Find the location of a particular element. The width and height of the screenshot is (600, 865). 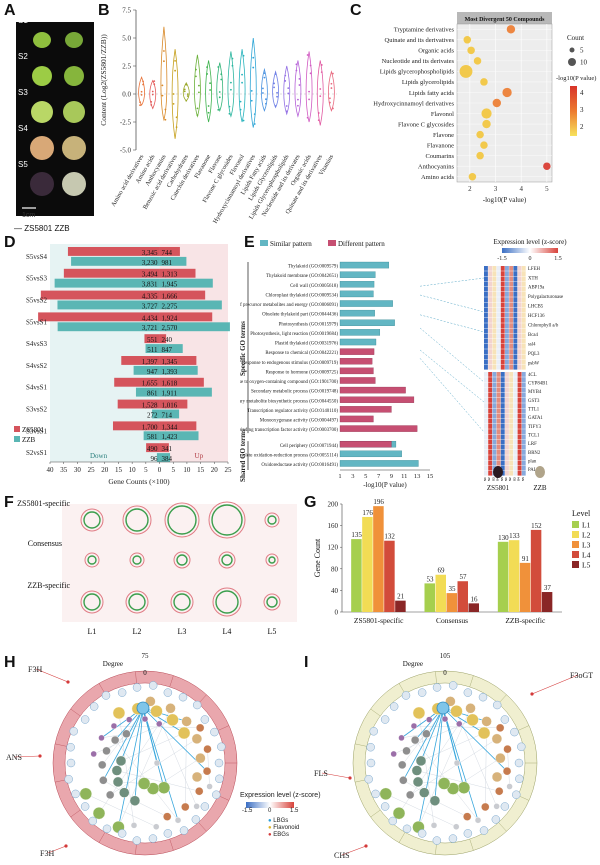

d-lbl-zzb-up-3: 2,570 is located at coordinates (170, 328).